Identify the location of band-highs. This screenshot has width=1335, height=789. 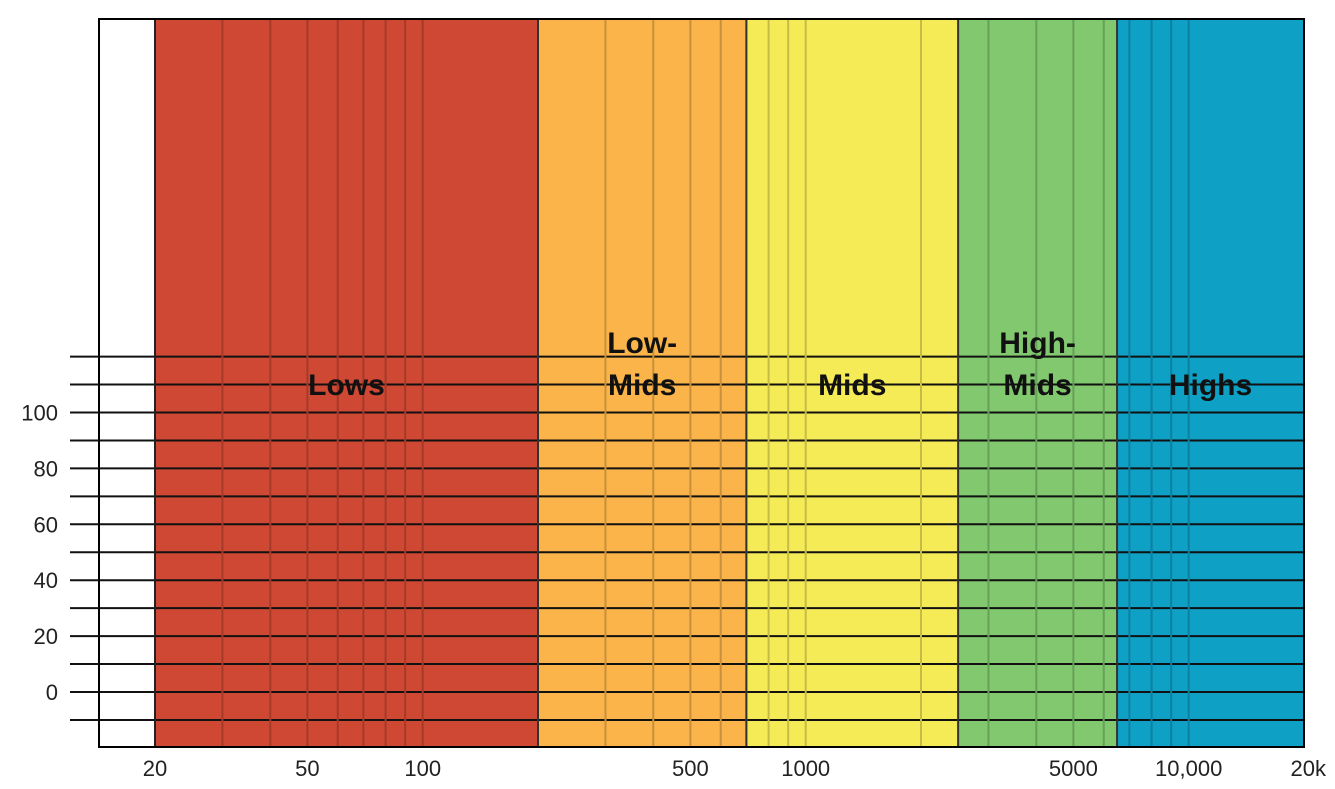
(1210, 383).